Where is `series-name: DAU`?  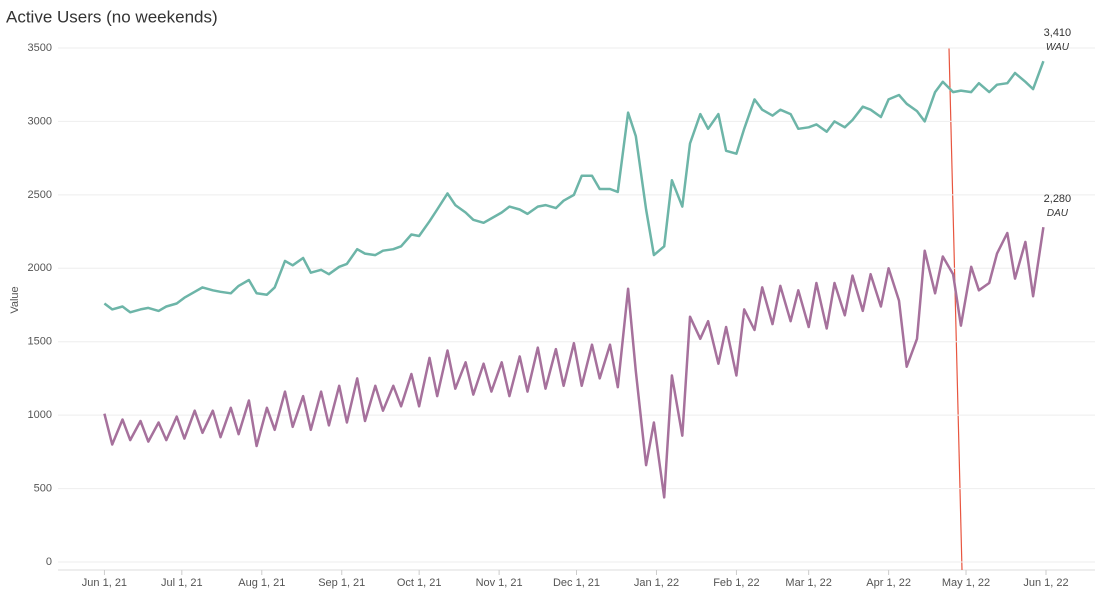 series-name: DAU is located at coordinates (1058, 213).